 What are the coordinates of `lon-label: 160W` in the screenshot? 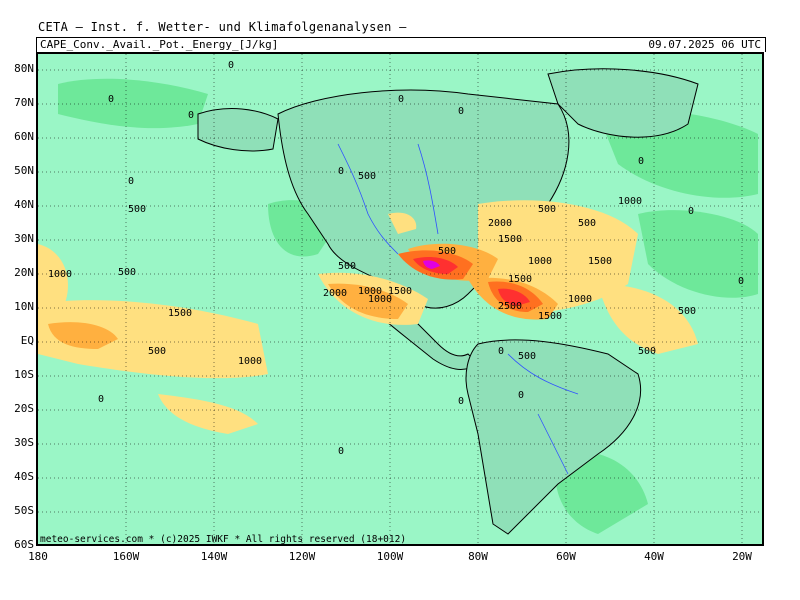 It's located at (126, 556).